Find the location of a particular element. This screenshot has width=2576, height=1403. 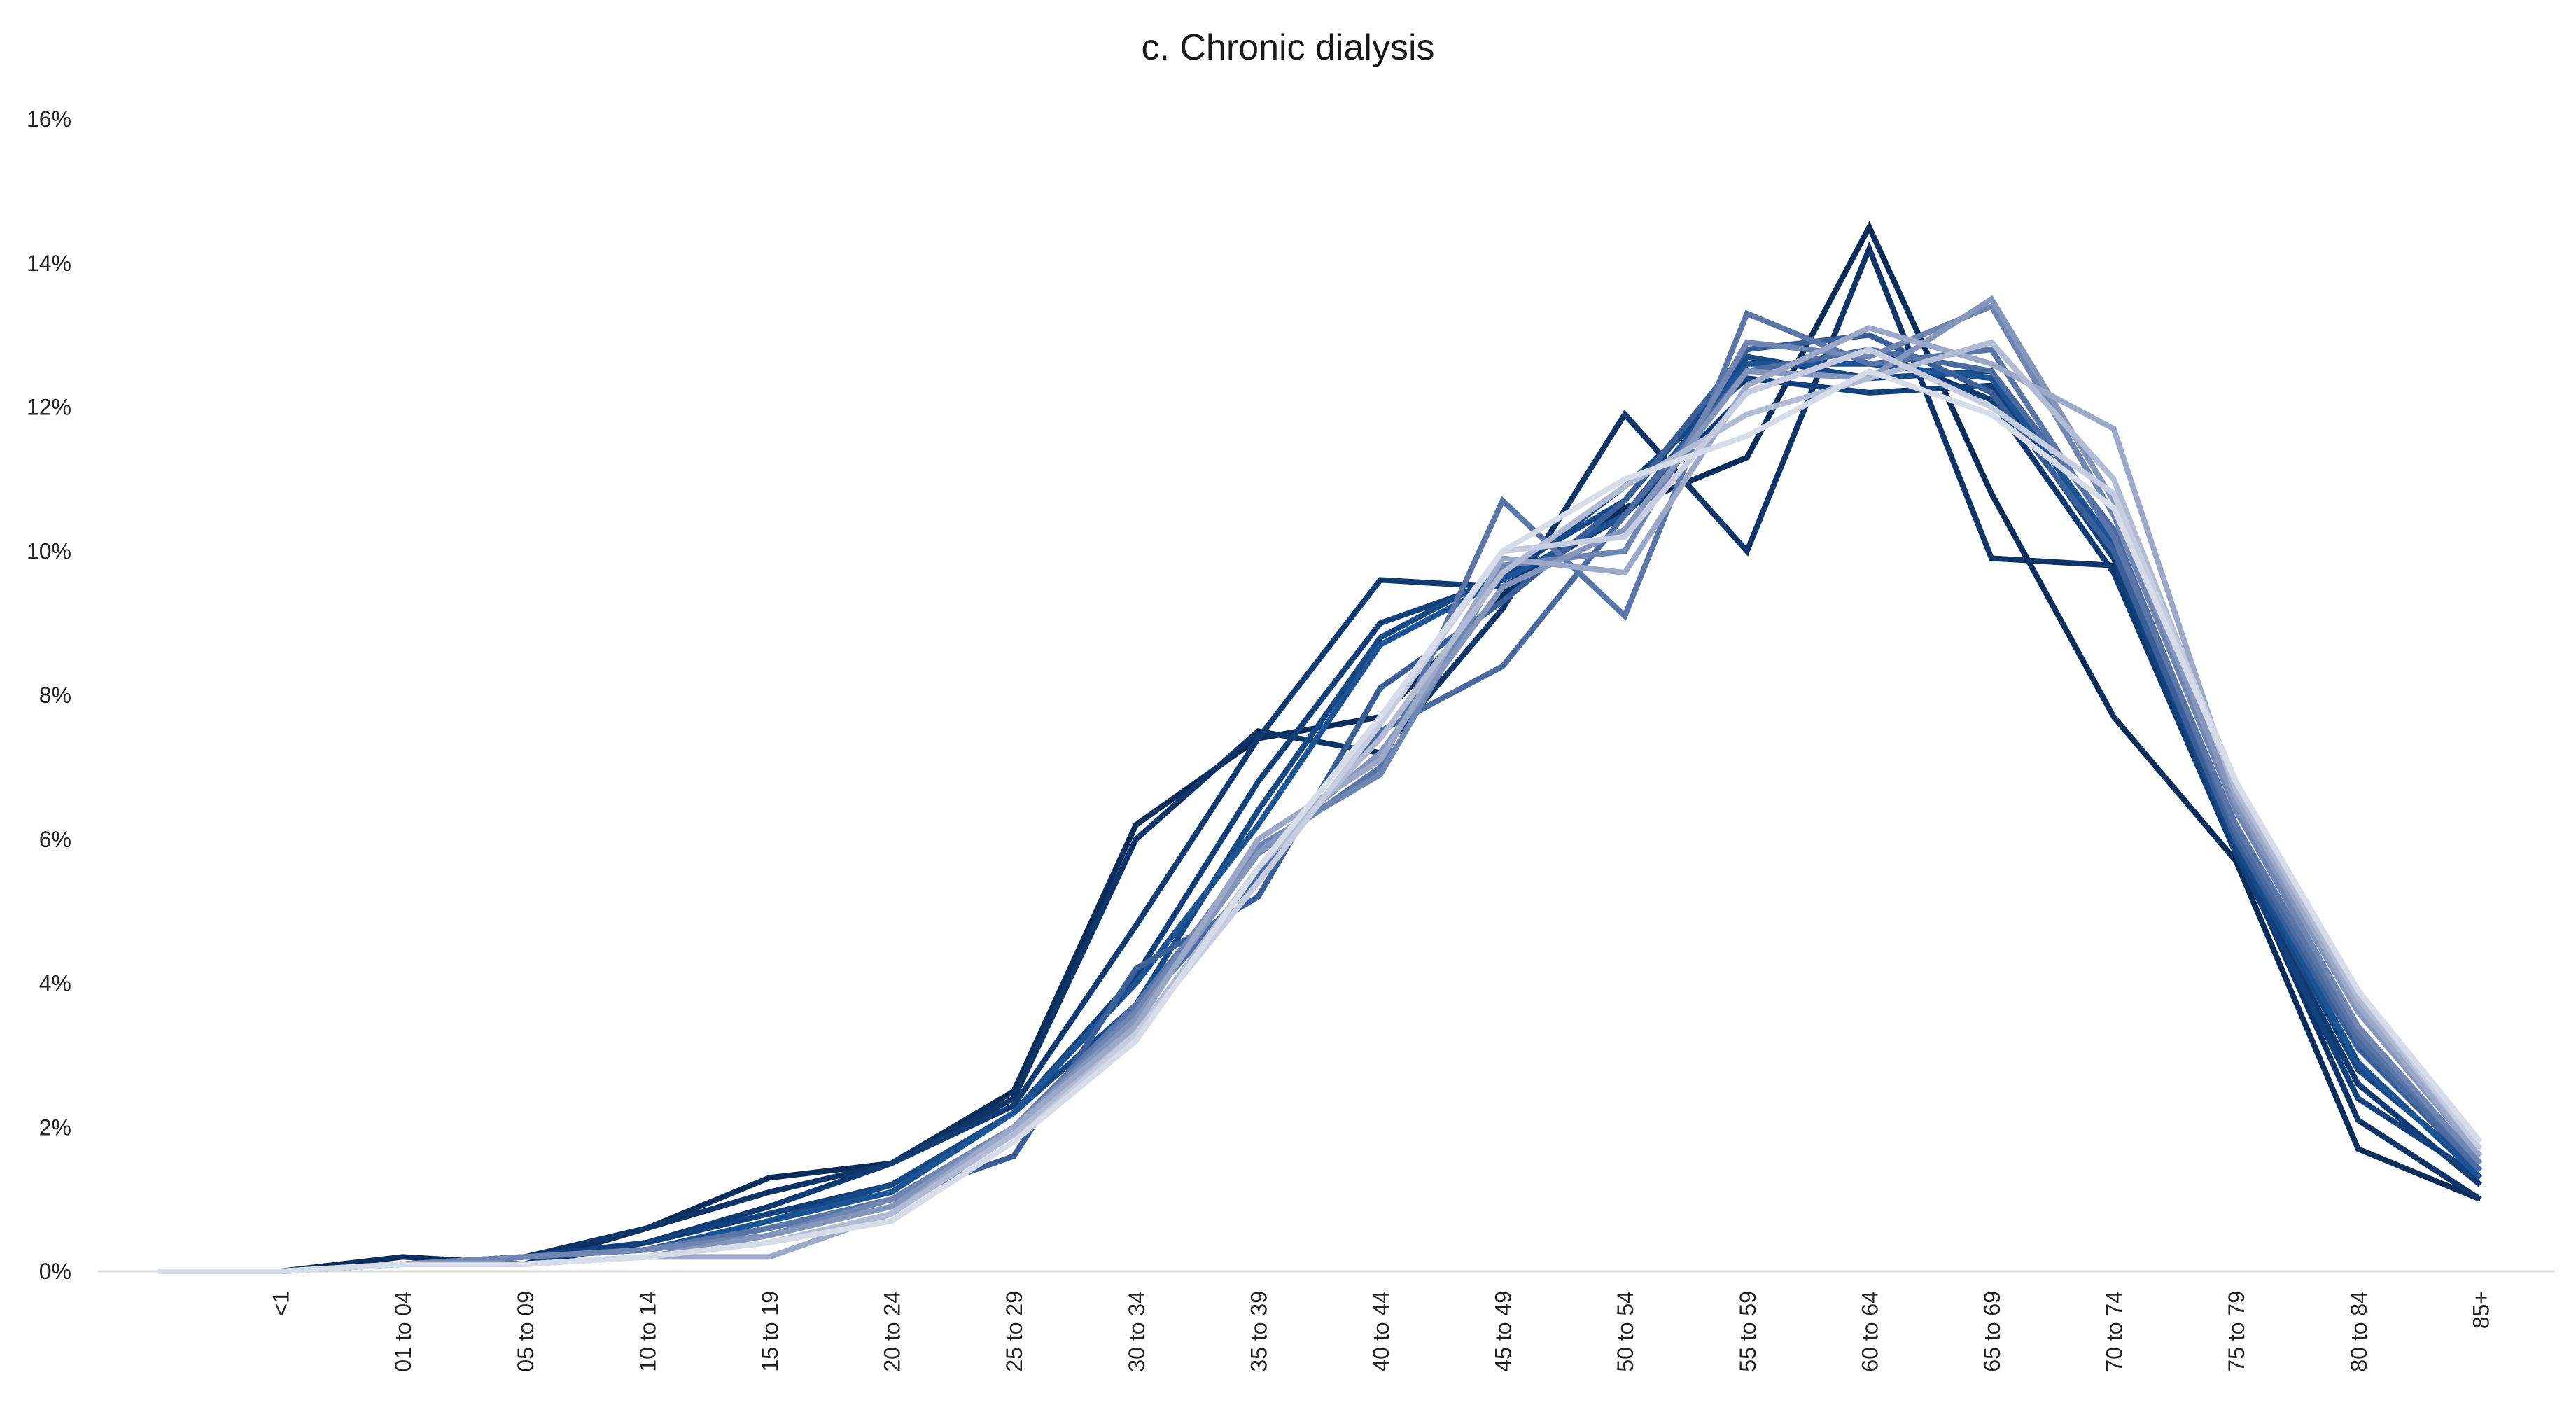

y-tick-label: 2% is located at coordinates (55, 1128).